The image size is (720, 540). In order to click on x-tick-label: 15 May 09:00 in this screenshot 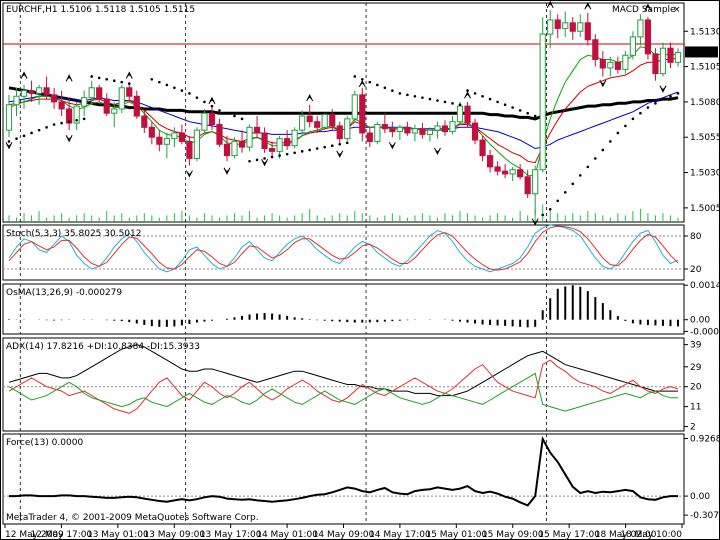, I will do `click(513, 535)`.